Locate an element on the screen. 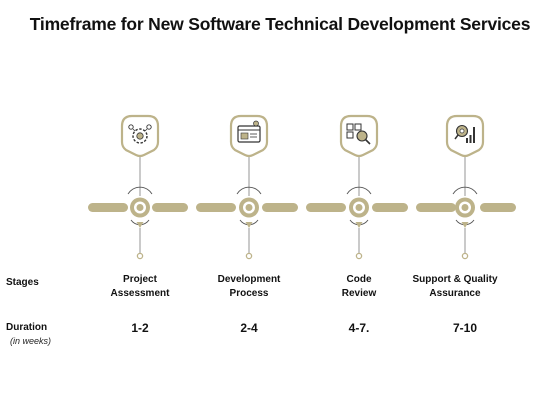  stage-label-line: Project is located at coordinates (140, 279).